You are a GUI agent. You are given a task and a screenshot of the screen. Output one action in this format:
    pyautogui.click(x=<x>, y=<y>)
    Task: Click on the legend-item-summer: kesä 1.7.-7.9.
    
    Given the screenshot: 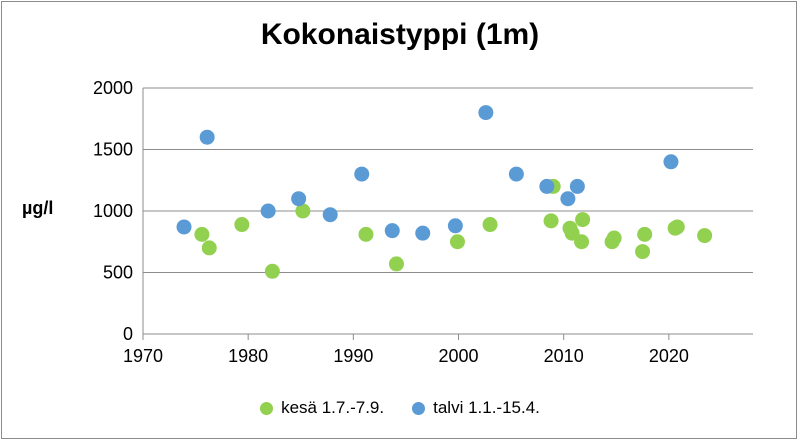 What is the action you would take?
    pyautogui.click(x=322, y=408)
    